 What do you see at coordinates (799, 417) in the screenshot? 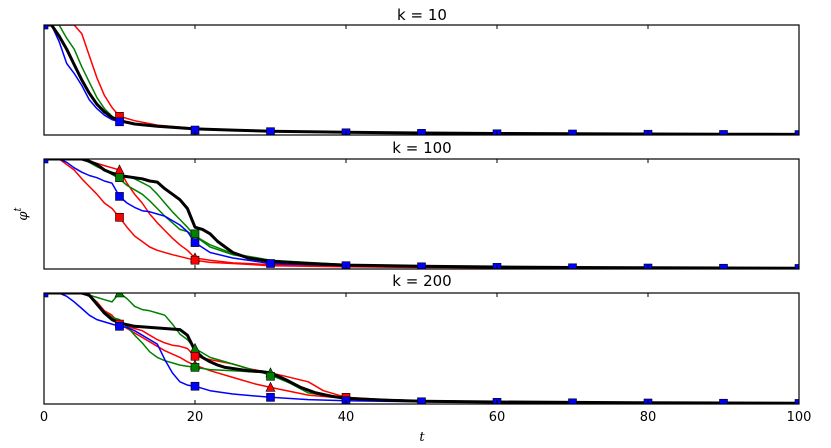
I see `x-tick-label: 100` at bounding box center [799, 417].